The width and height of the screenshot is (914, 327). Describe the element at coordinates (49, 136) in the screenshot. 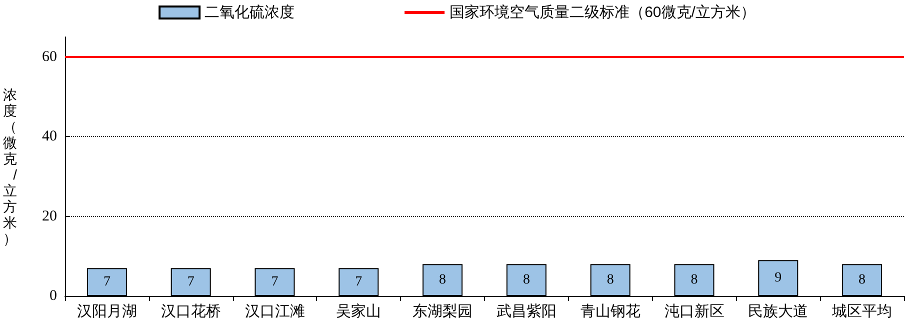

I see `y-tick-label: 40` at that location.